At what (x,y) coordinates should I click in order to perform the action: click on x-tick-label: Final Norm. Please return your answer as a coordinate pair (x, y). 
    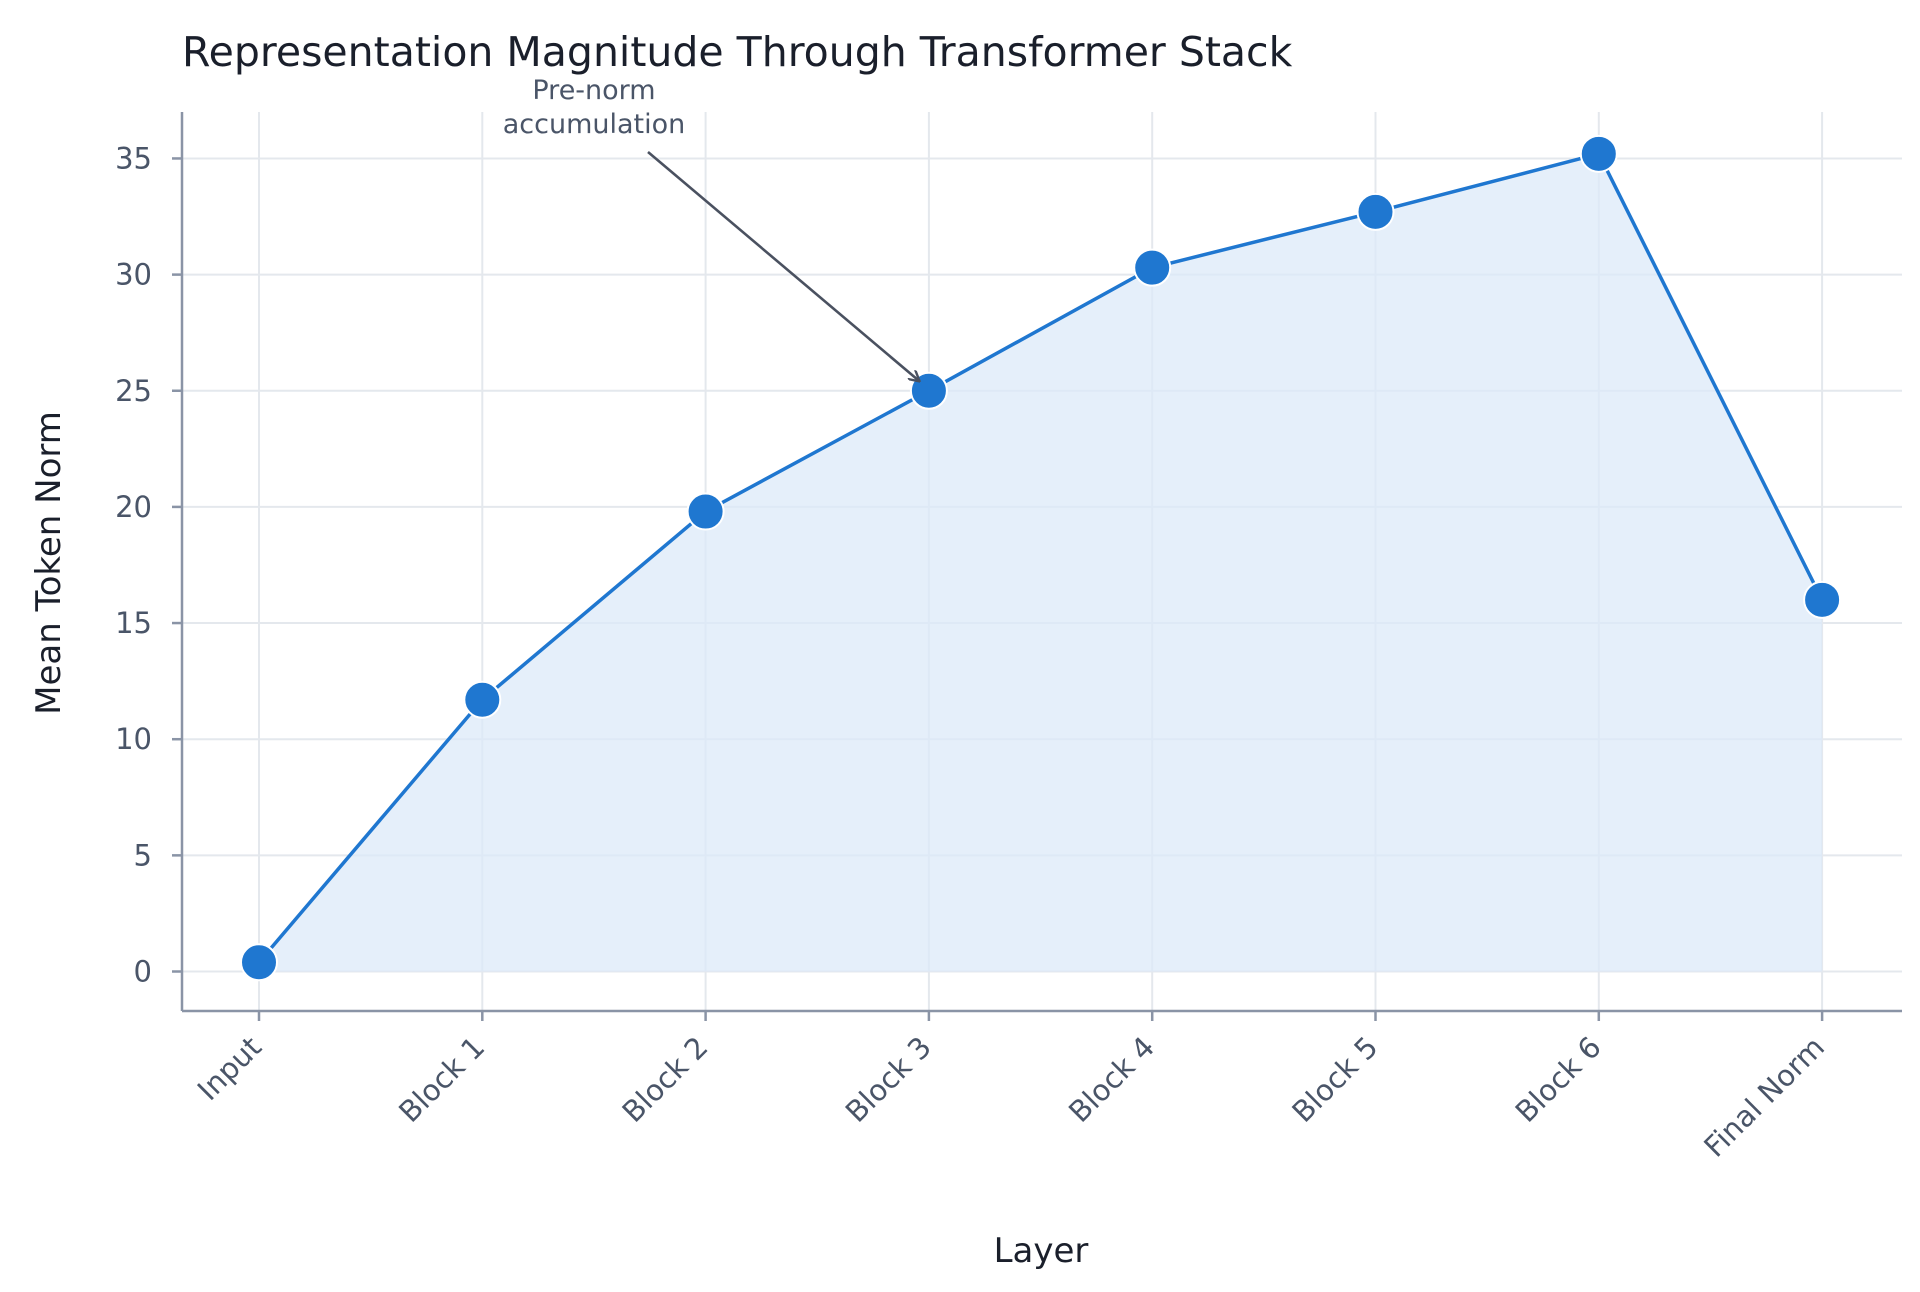
    Looking at the image, I should click on (1764, 1097).